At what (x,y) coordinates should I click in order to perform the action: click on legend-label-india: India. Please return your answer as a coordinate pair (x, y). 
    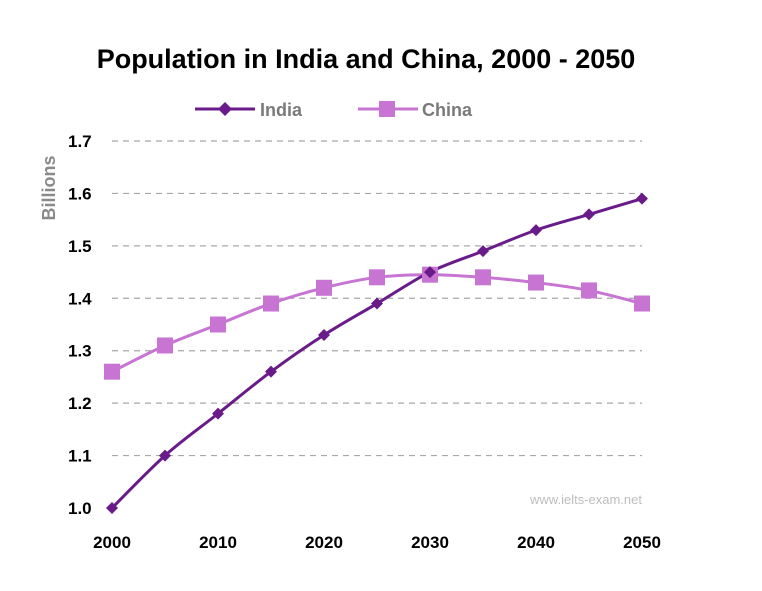
    Looking at the image, I should click on (281, 110).